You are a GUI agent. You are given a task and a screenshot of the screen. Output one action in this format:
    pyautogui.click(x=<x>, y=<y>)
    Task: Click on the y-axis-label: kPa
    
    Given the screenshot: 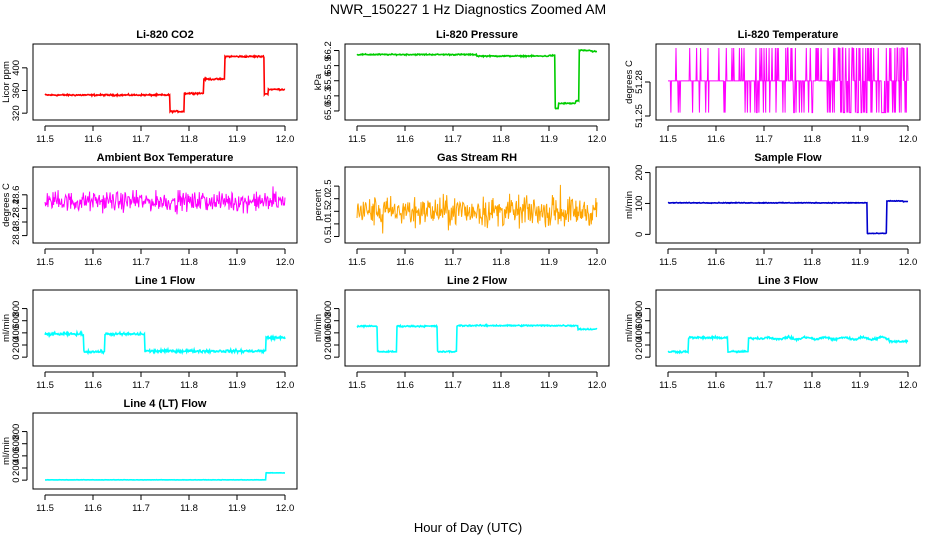 What is the action you would take?
    pyautogui.click(x=318, y=81)
    